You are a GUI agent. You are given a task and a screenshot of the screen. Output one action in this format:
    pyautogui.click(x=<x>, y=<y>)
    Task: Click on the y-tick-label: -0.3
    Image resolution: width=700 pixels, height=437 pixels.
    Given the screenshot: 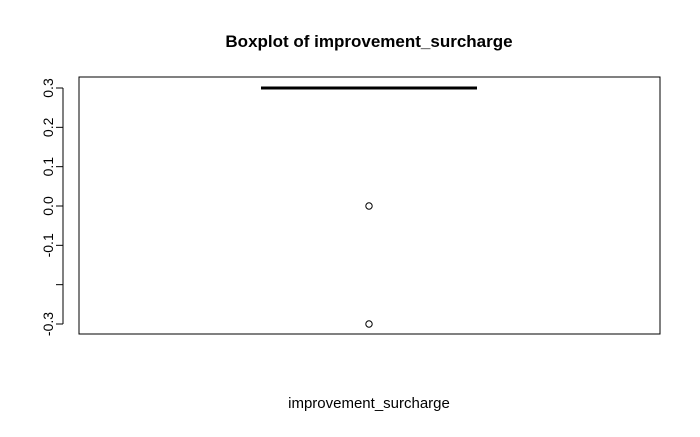 What is the action you would take?
    pyautogui.click(x=48, y=324)
    